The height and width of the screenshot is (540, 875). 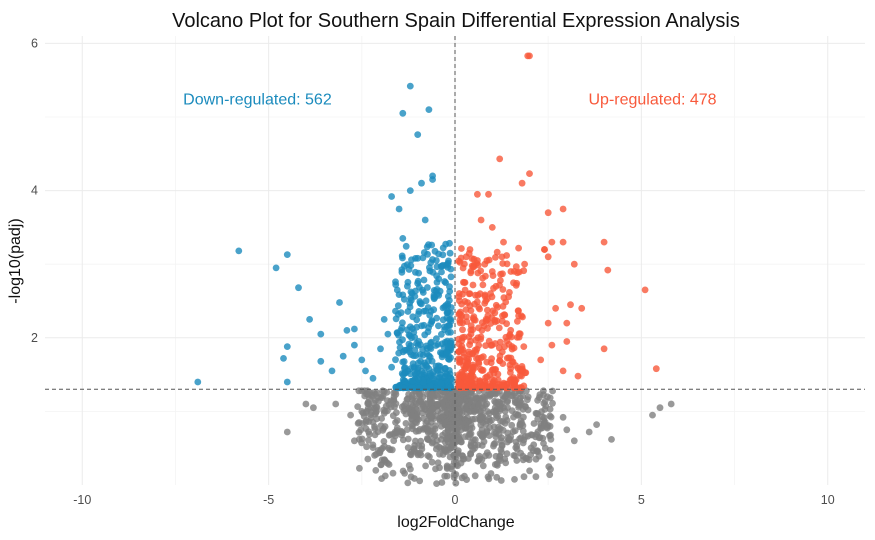 What do you see at coordinates (257, 100) in the screenshot?
I see `down-count-annotation: Down-regulated: 562` at bounding box center [257, 100].